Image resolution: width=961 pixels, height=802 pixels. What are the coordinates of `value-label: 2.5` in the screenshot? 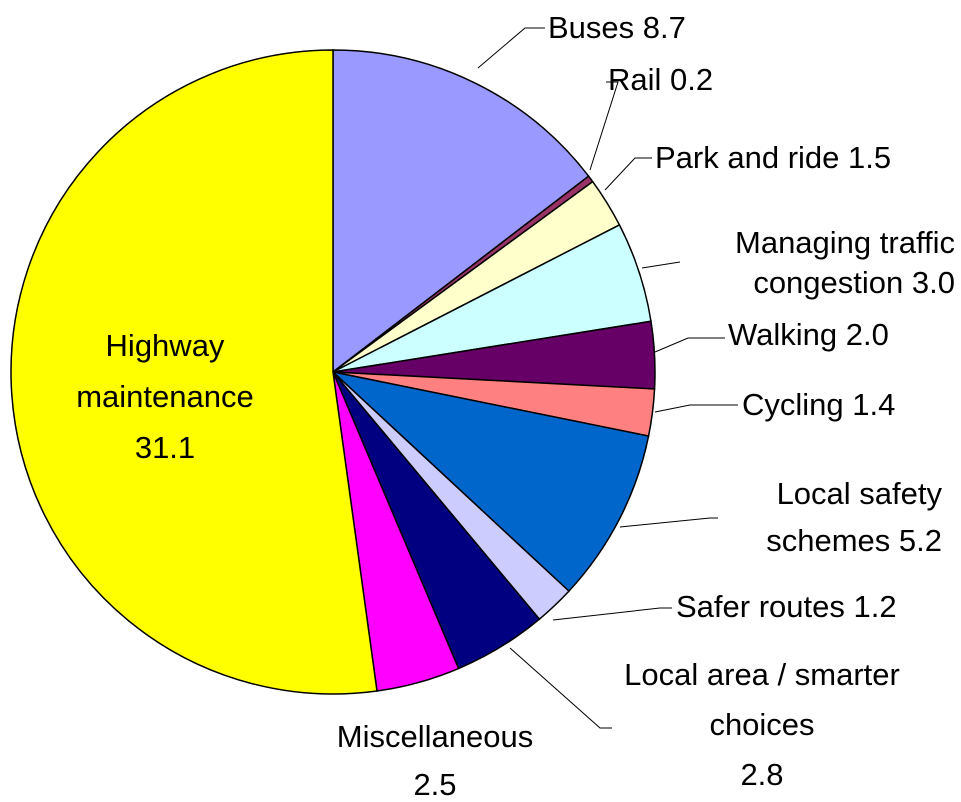 It's located at (435, 784).